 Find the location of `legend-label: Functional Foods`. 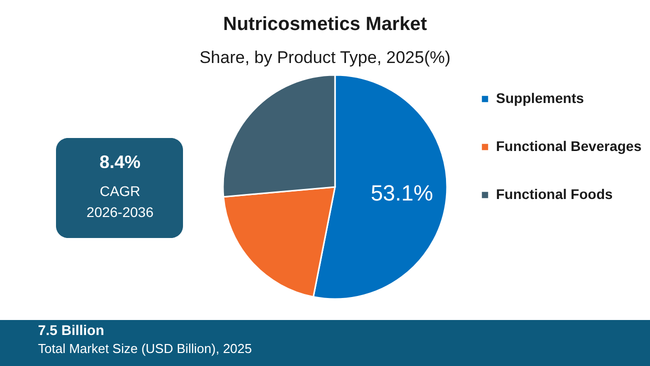

legend-label: Functional Foods is located at coordinates (554, 194).